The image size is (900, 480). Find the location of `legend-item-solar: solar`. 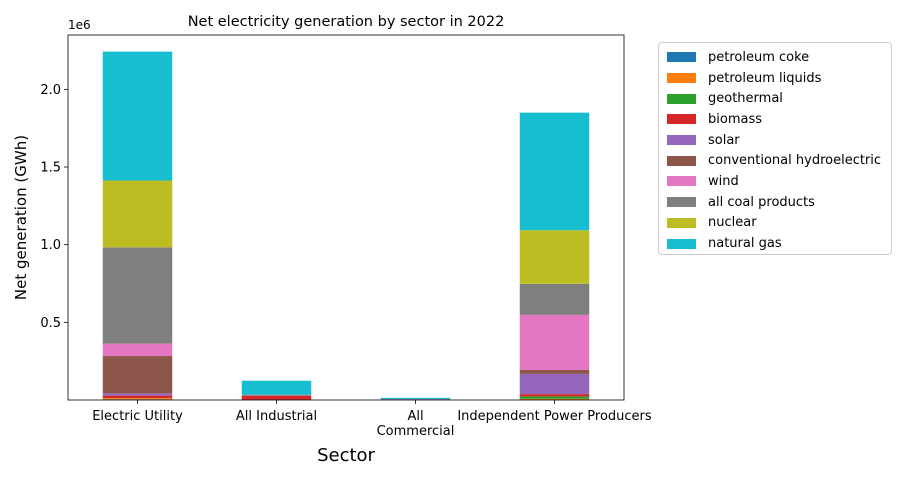

legend-item-solar: solar is located at coordinates (775, 140).